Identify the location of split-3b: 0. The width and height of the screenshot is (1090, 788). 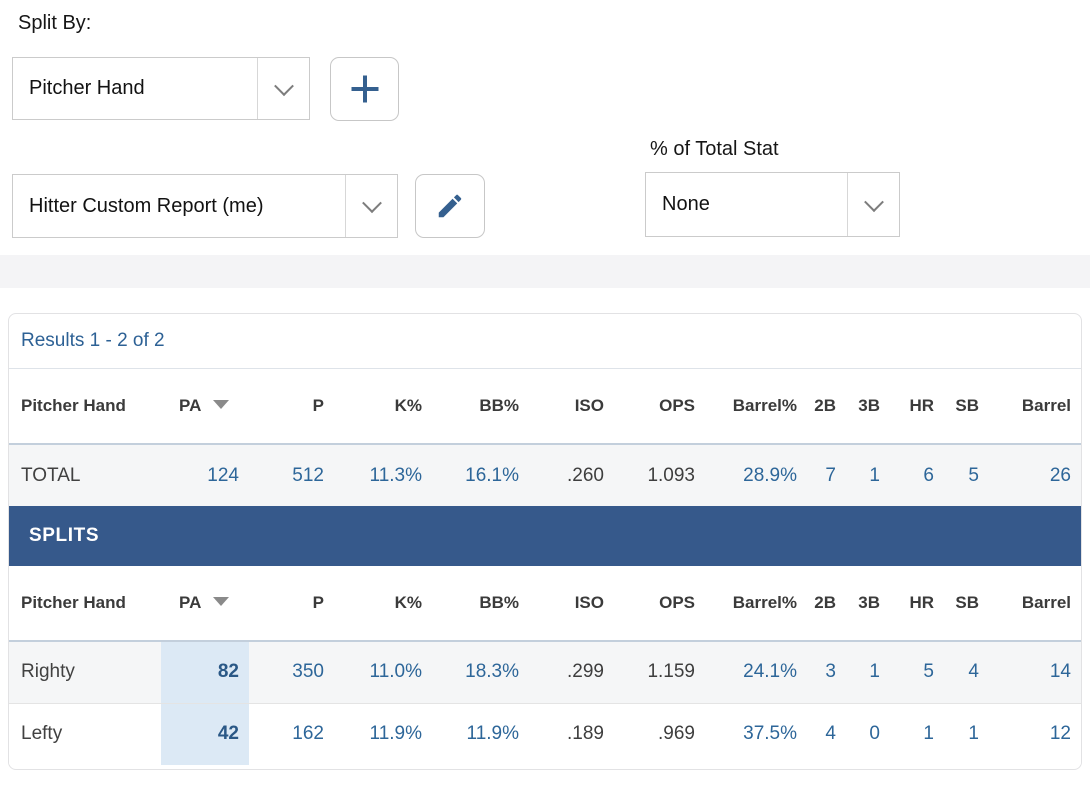
(874, 734).